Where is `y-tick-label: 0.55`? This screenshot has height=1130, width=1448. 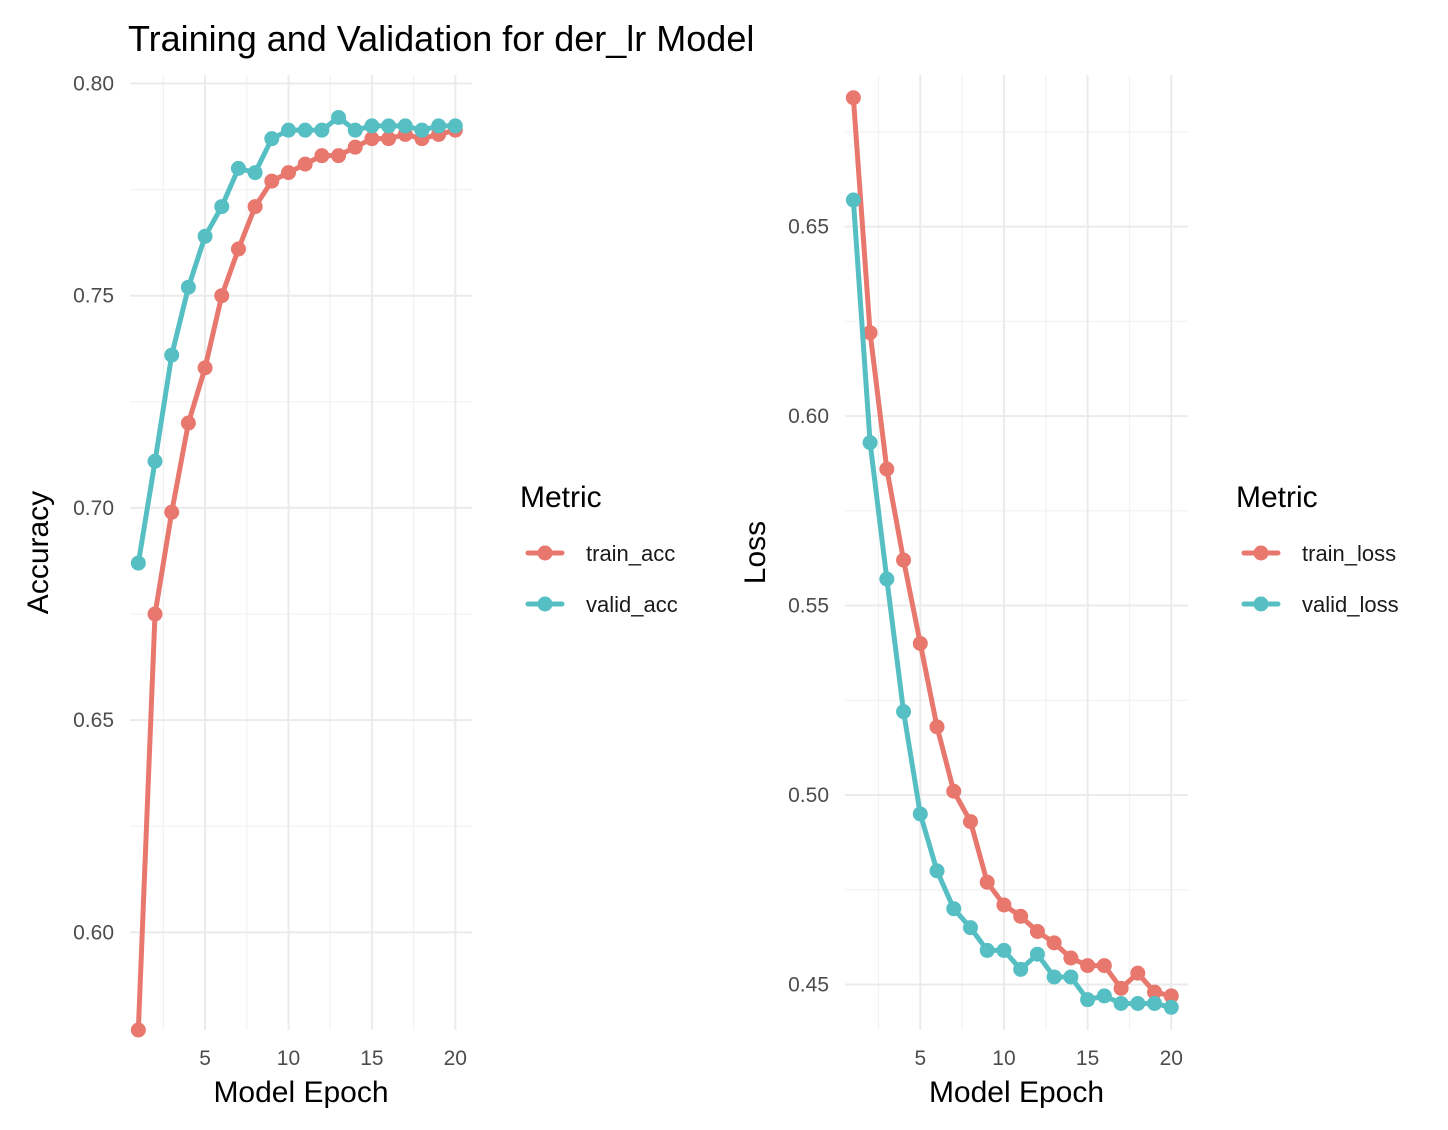 y-tick-label: 0.55 is located at coordinates (808, 606).